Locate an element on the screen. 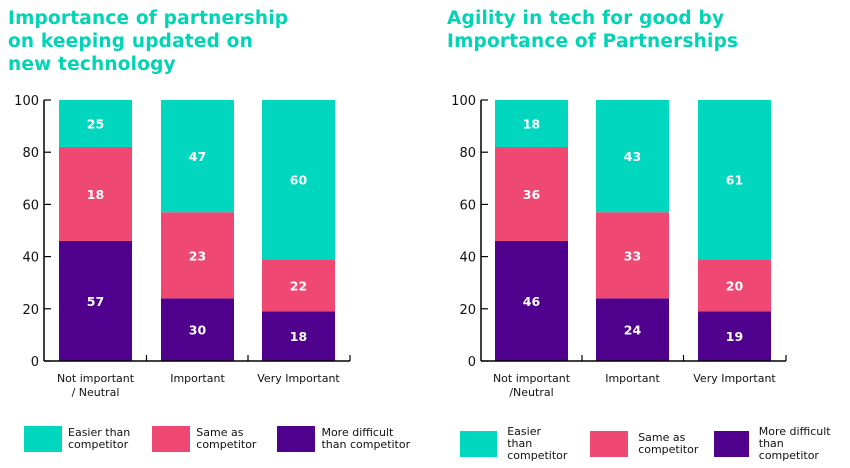 This screenshot has height=468, width=850. data-label: 61 is located at coordinates (734, 180).